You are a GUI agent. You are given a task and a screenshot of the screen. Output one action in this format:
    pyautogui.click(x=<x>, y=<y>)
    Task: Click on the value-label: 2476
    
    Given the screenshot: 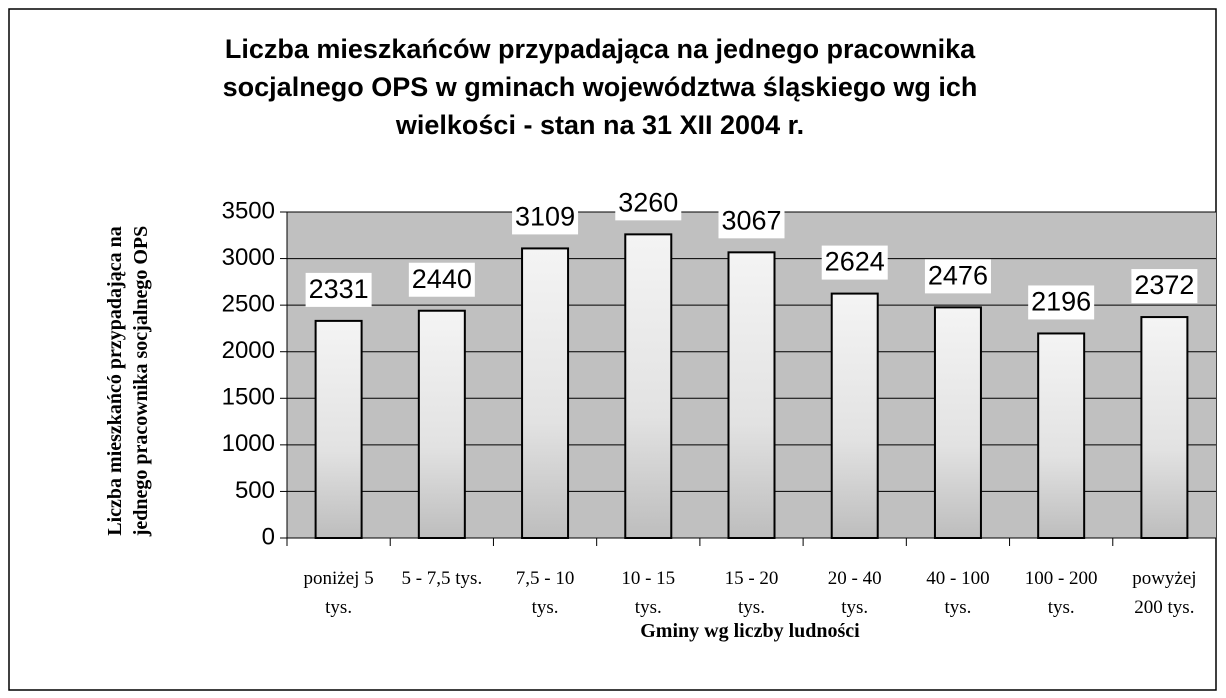 What is the action you would take?
    pyautogui.click(x=958, y=276)
    